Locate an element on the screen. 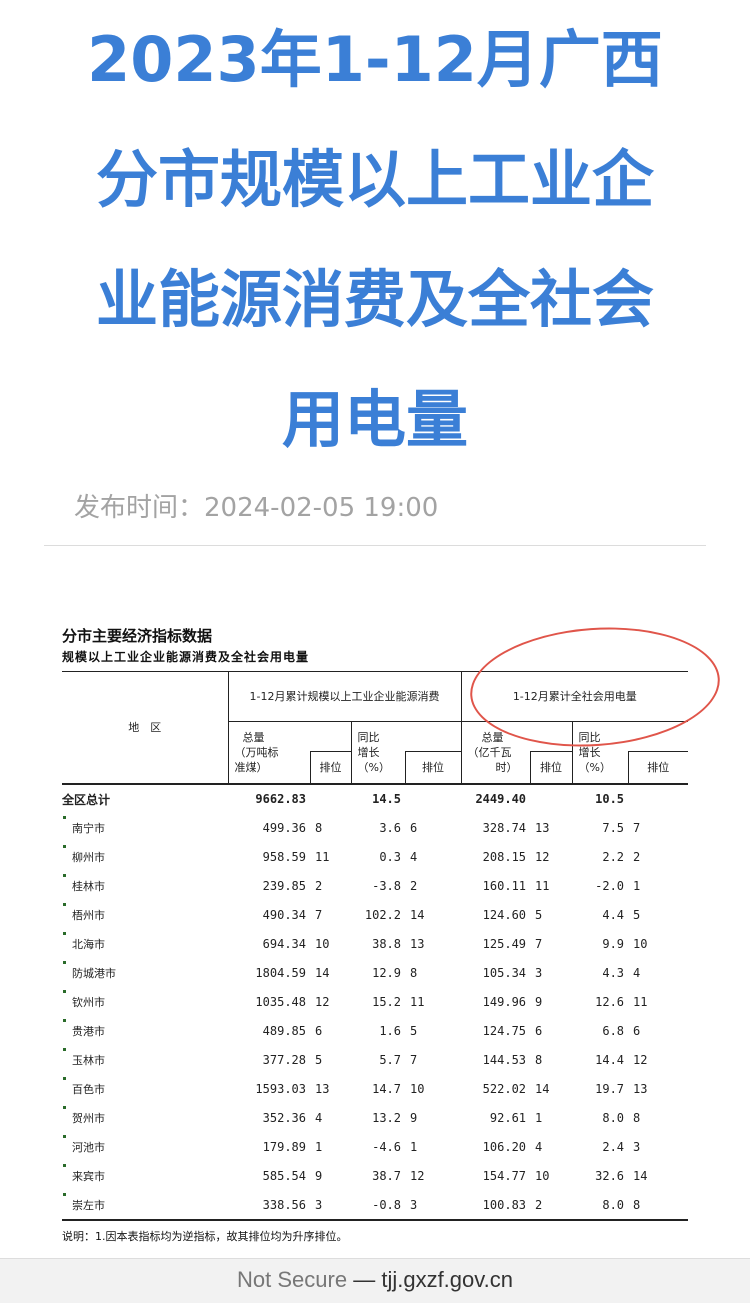 This screenshot has width=750, height=1303. region-name: 北海市 is located at coordinates (145, 944).